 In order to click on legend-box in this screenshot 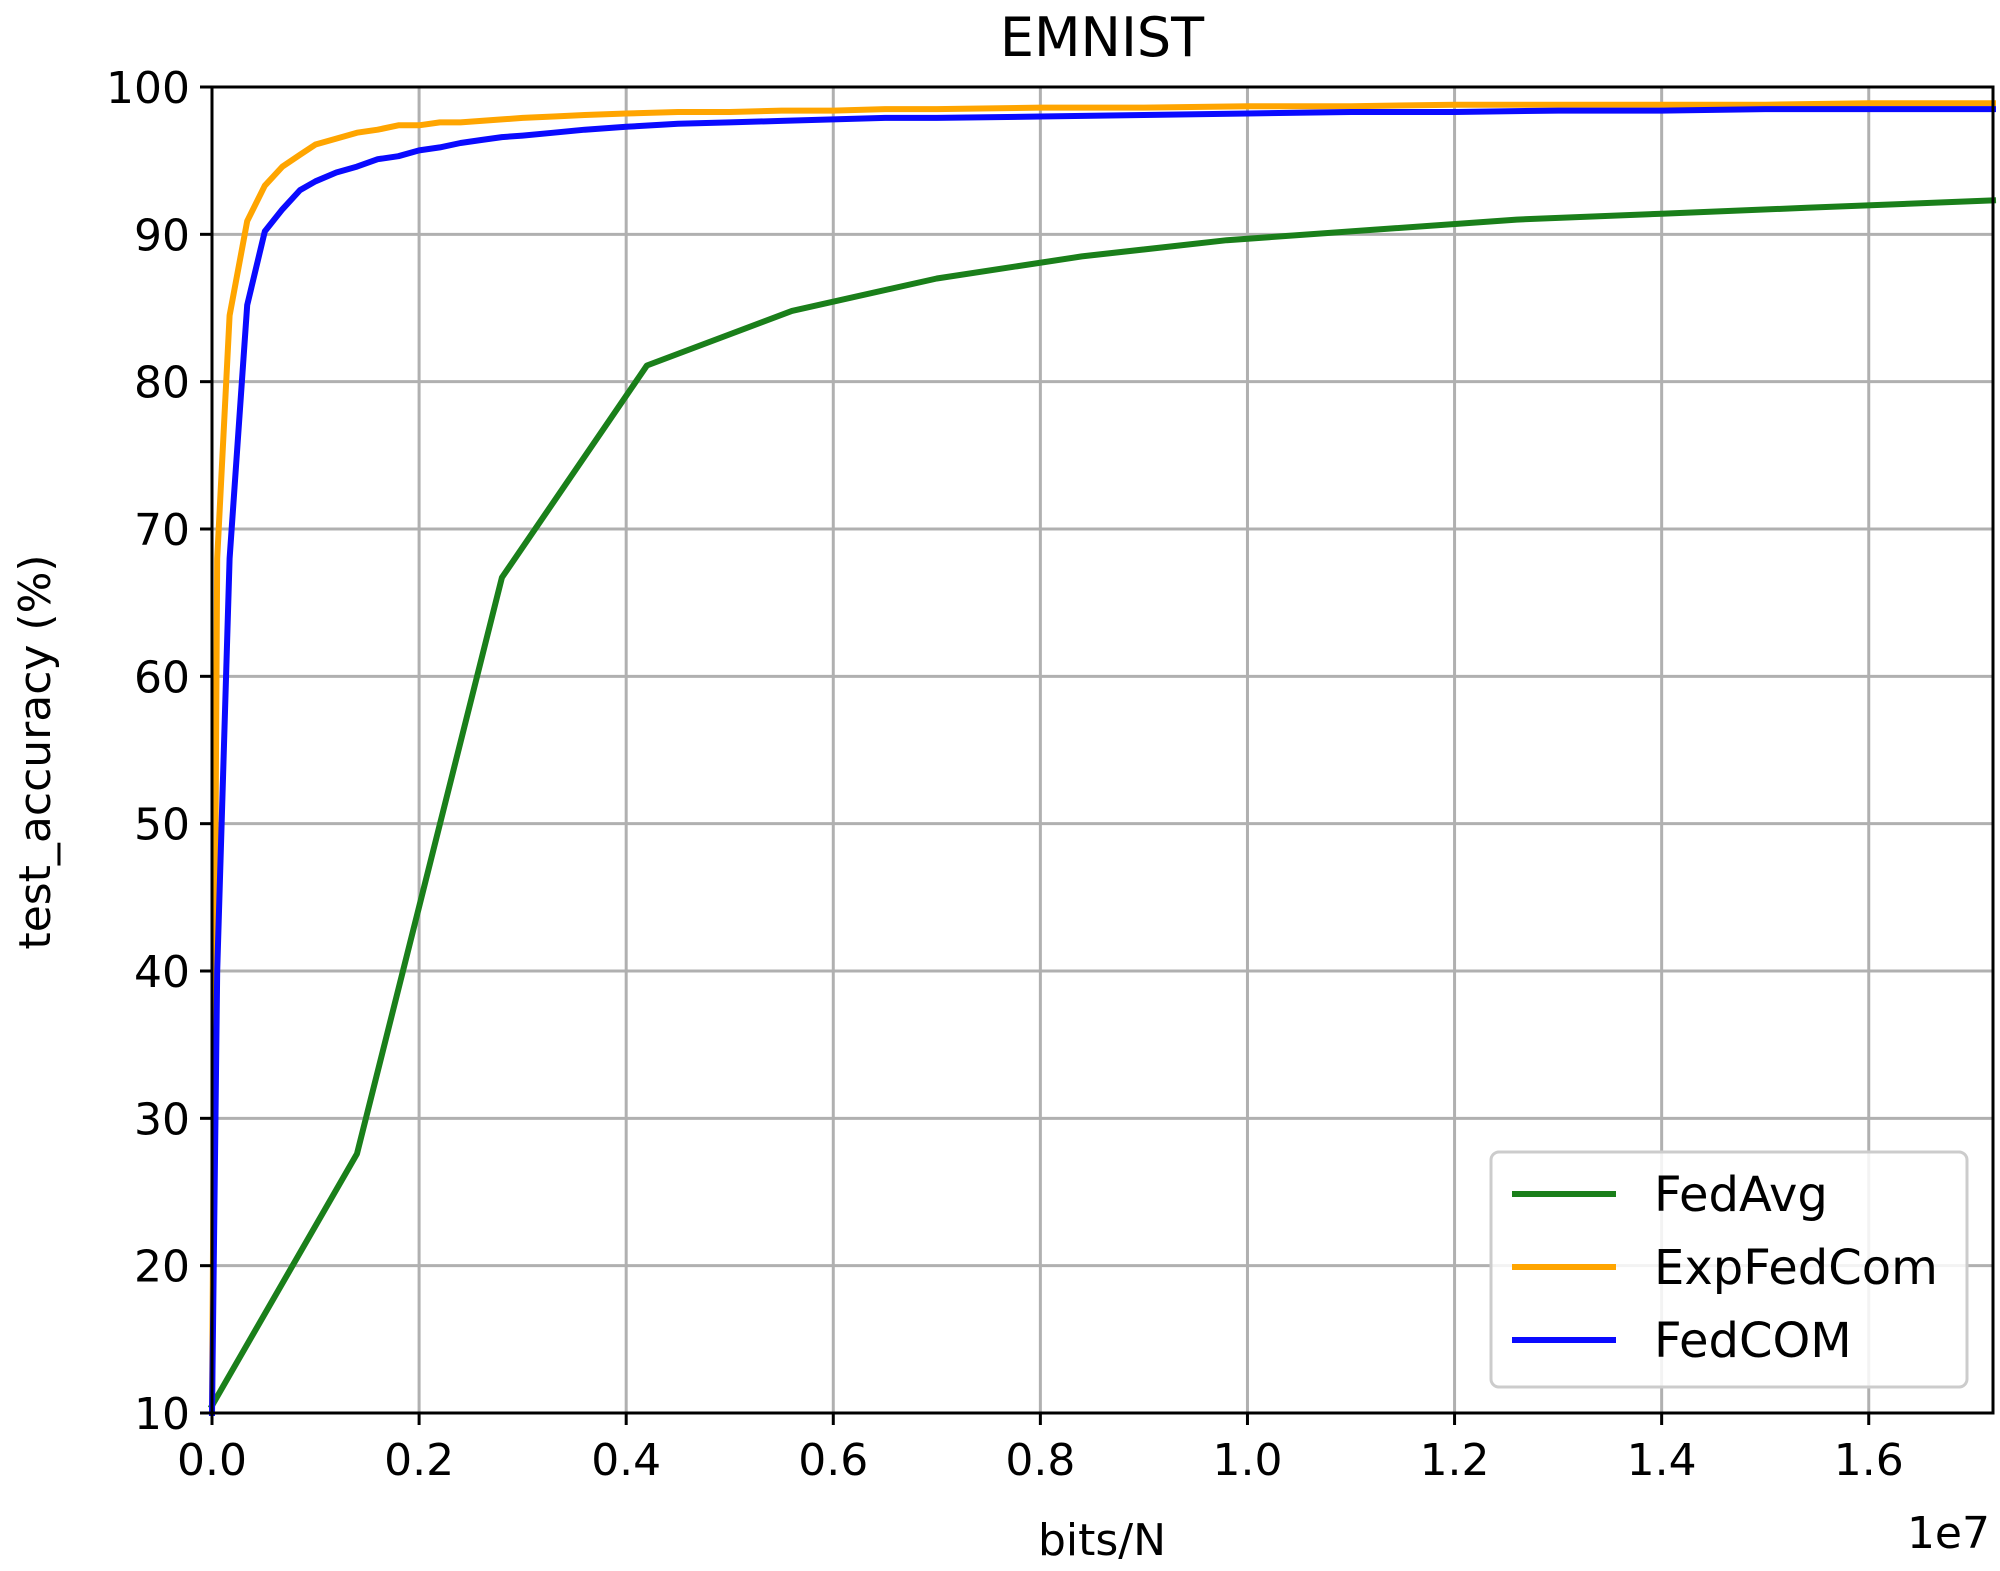, I will do `click(1729, 1269)`.